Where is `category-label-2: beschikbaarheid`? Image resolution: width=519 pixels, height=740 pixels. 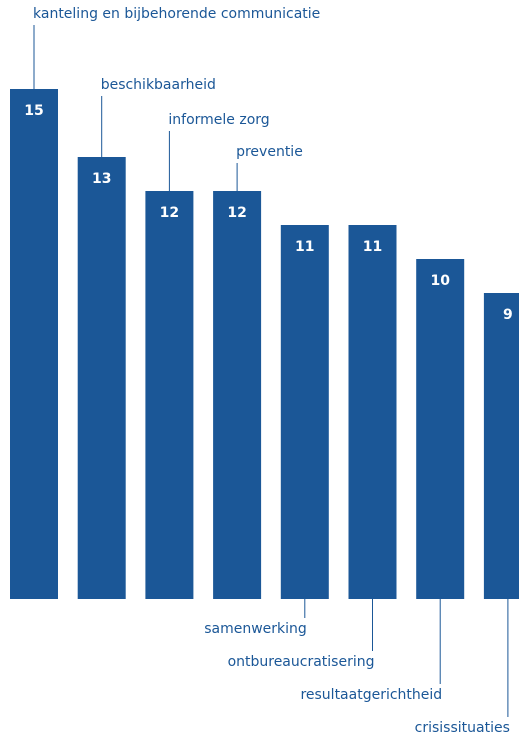
category-label-2: beschikbaarheid is located at coordinates (158, 85).